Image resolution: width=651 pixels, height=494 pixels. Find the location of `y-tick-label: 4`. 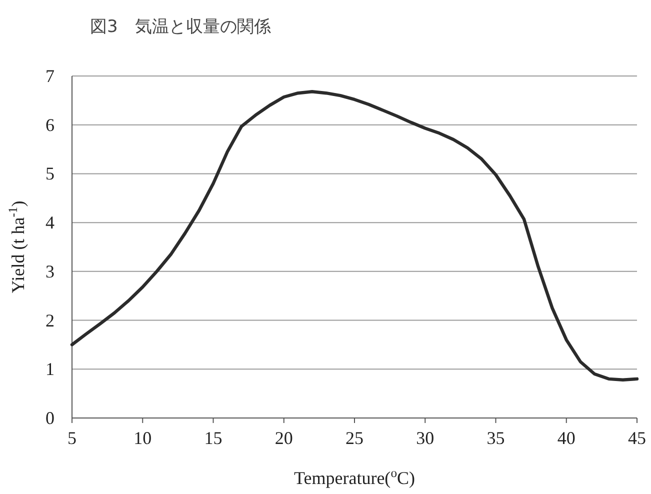

y-tick-label: 4 is located at coordinates (50, 222).